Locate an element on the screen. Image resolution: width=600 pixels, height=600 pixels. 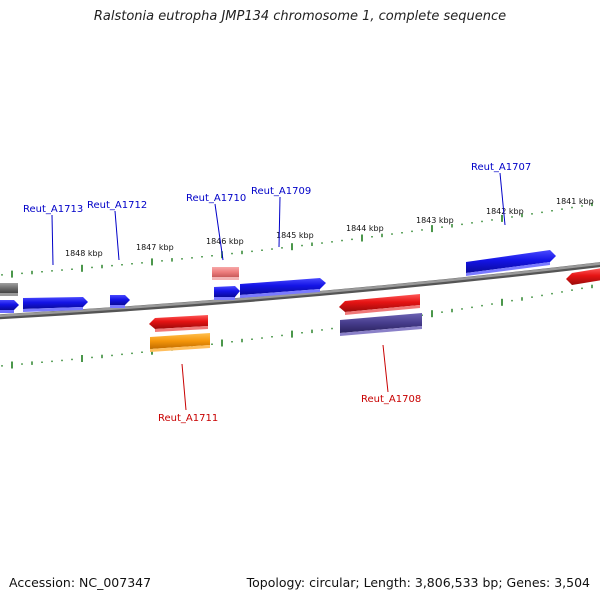
kbp-label: 1846 kbp is located at coordinates (225, 241).